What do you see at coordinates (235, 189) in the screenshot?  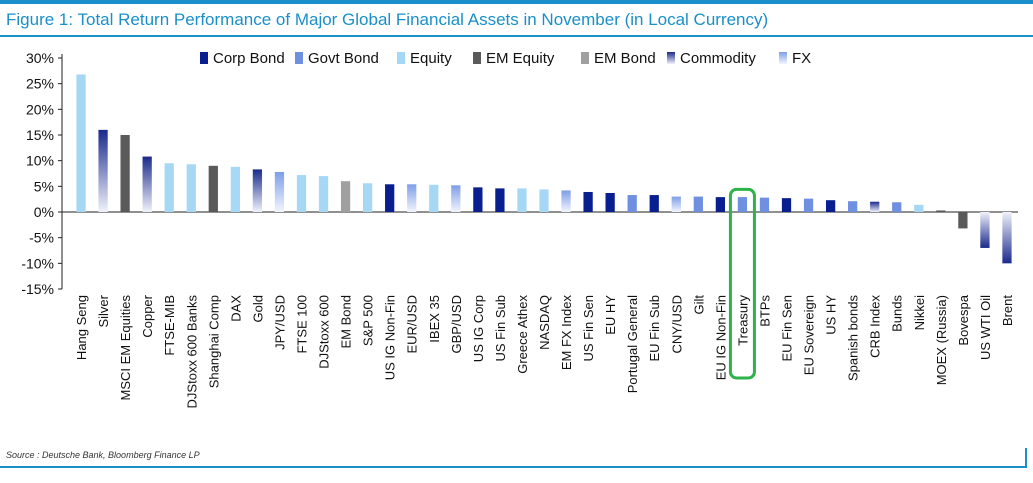 I see `bar-dax` at bounding box center [235, 189].